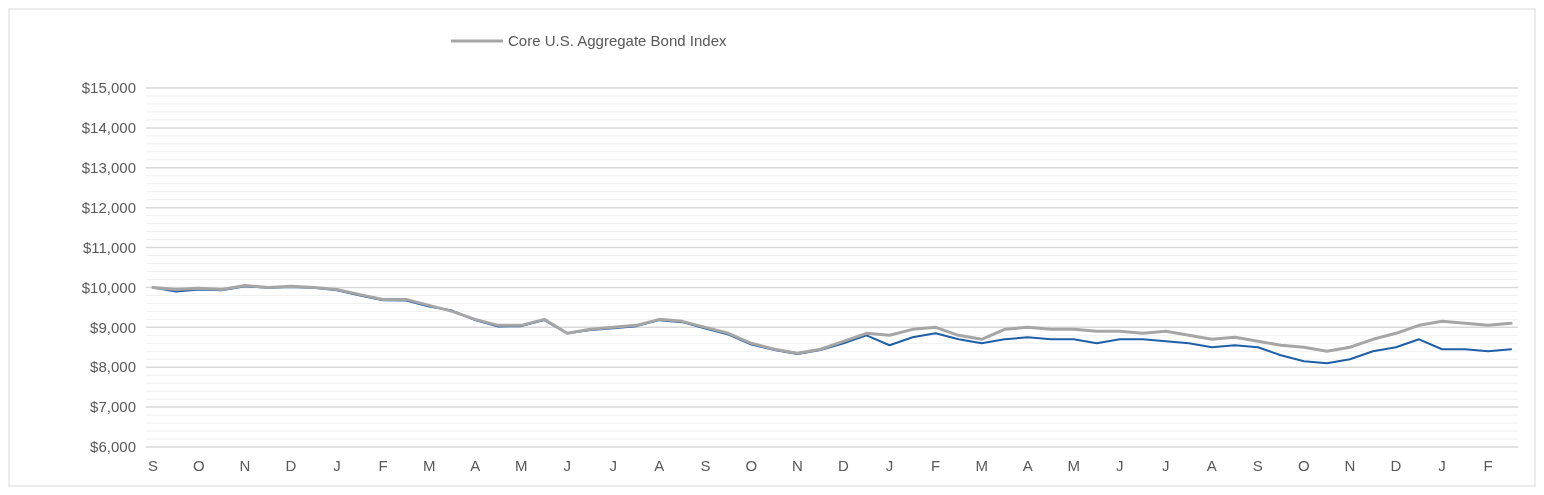 The height and width of the screenshot is (495, 1544). What do you see at coordinates (113, 407) in the screenshot?
I see `y-tick-label: $7,000` at bounding box center [113, 407].